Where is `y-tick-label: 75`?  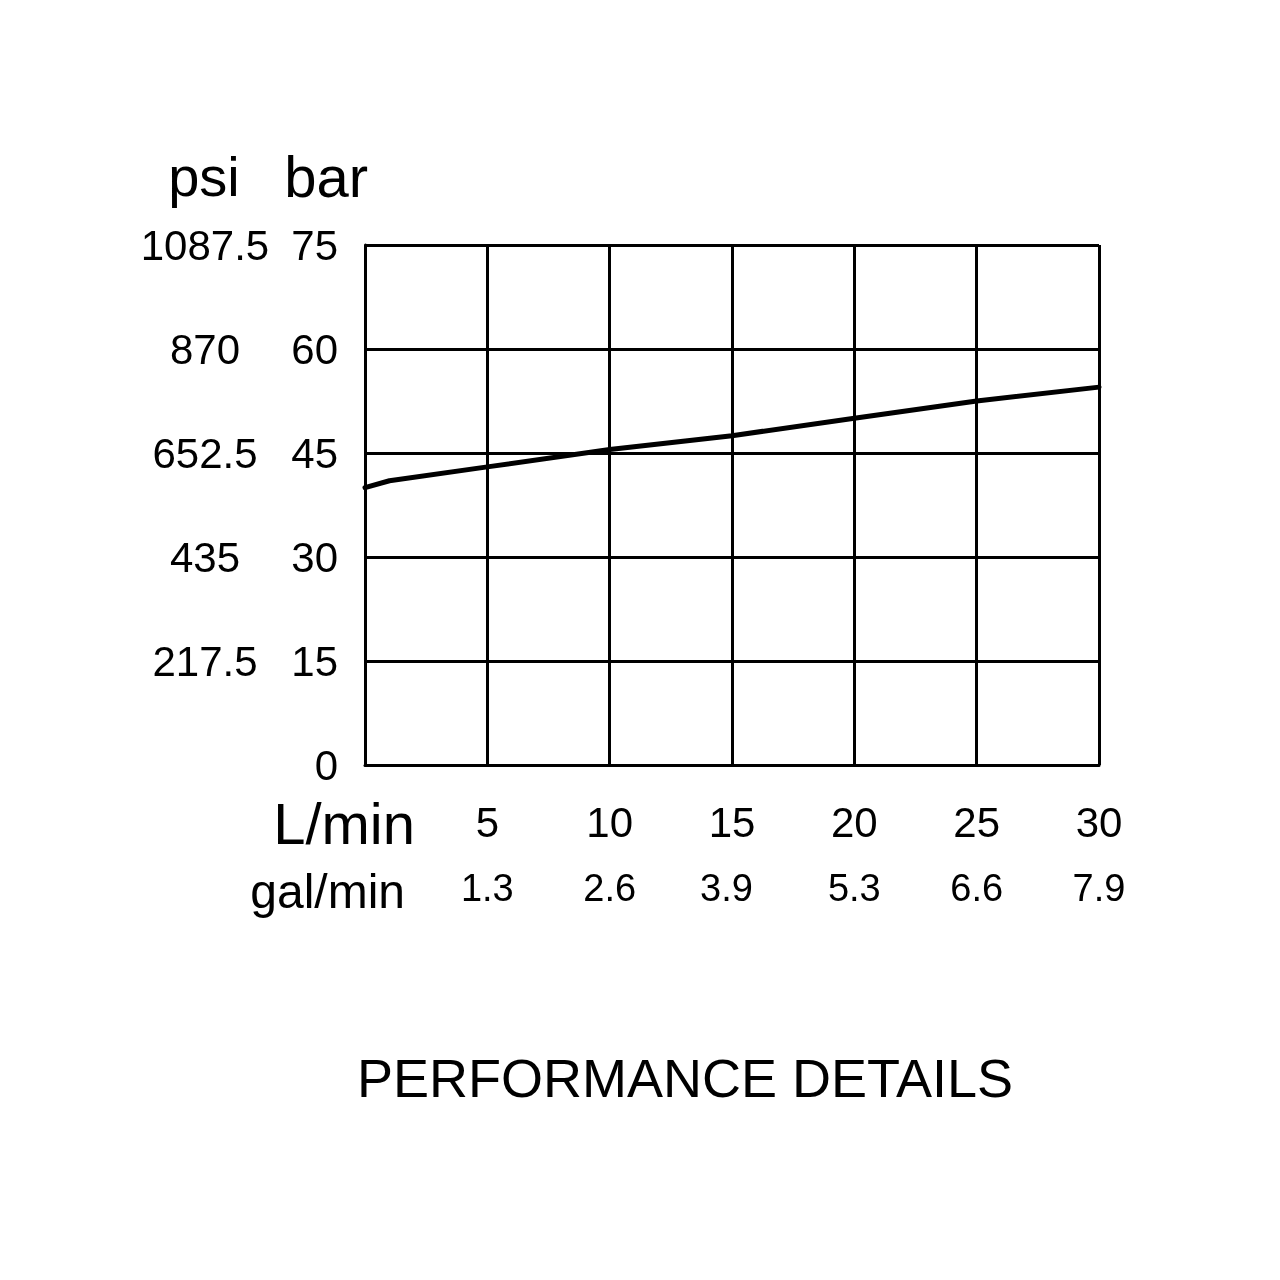 y-tick-label: 75 is located at coordinates (314, 245).